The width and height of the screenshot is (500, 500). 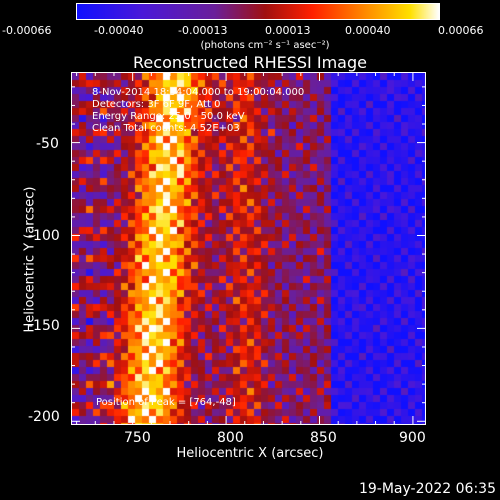 What do you see at coordinates (198, 92) in the screenshot?
I see `annotation-time: 8-Nov-2014 18:54:04.000 to 19:00:04.000` at bounding box center [198, 92].